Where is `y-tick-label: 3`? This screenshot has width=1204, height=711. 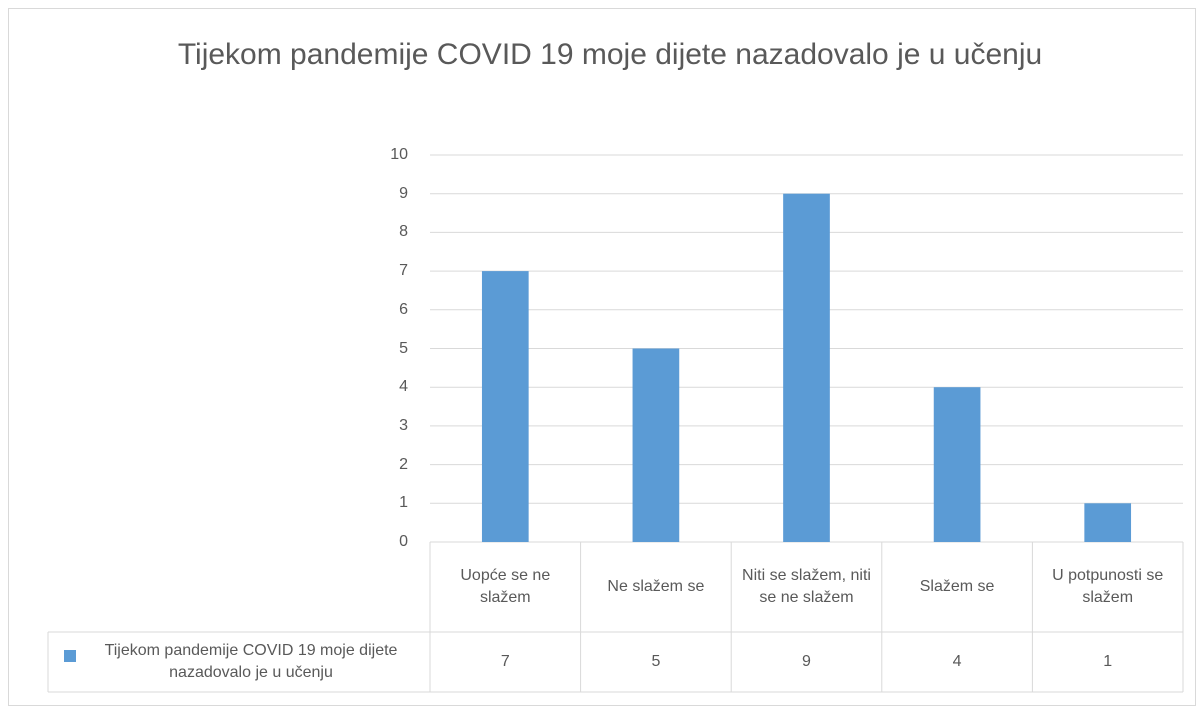 y-tick-label: 3 is located at coordinates (403, 425).